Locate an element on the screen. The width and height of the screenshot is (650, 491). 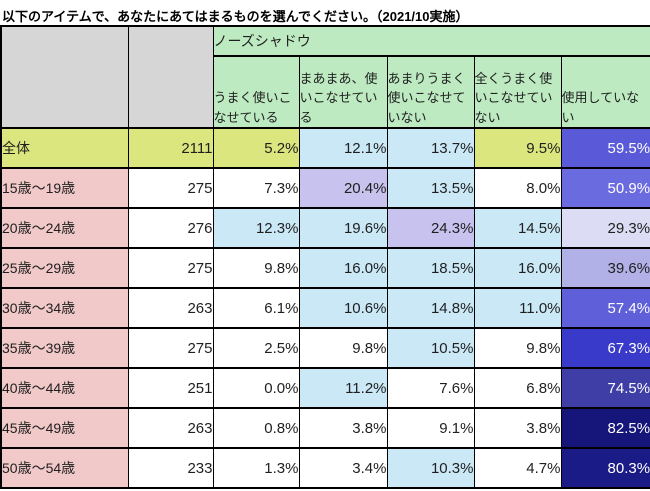
data-cell: 20.4% is located at coordinates (343, 188).